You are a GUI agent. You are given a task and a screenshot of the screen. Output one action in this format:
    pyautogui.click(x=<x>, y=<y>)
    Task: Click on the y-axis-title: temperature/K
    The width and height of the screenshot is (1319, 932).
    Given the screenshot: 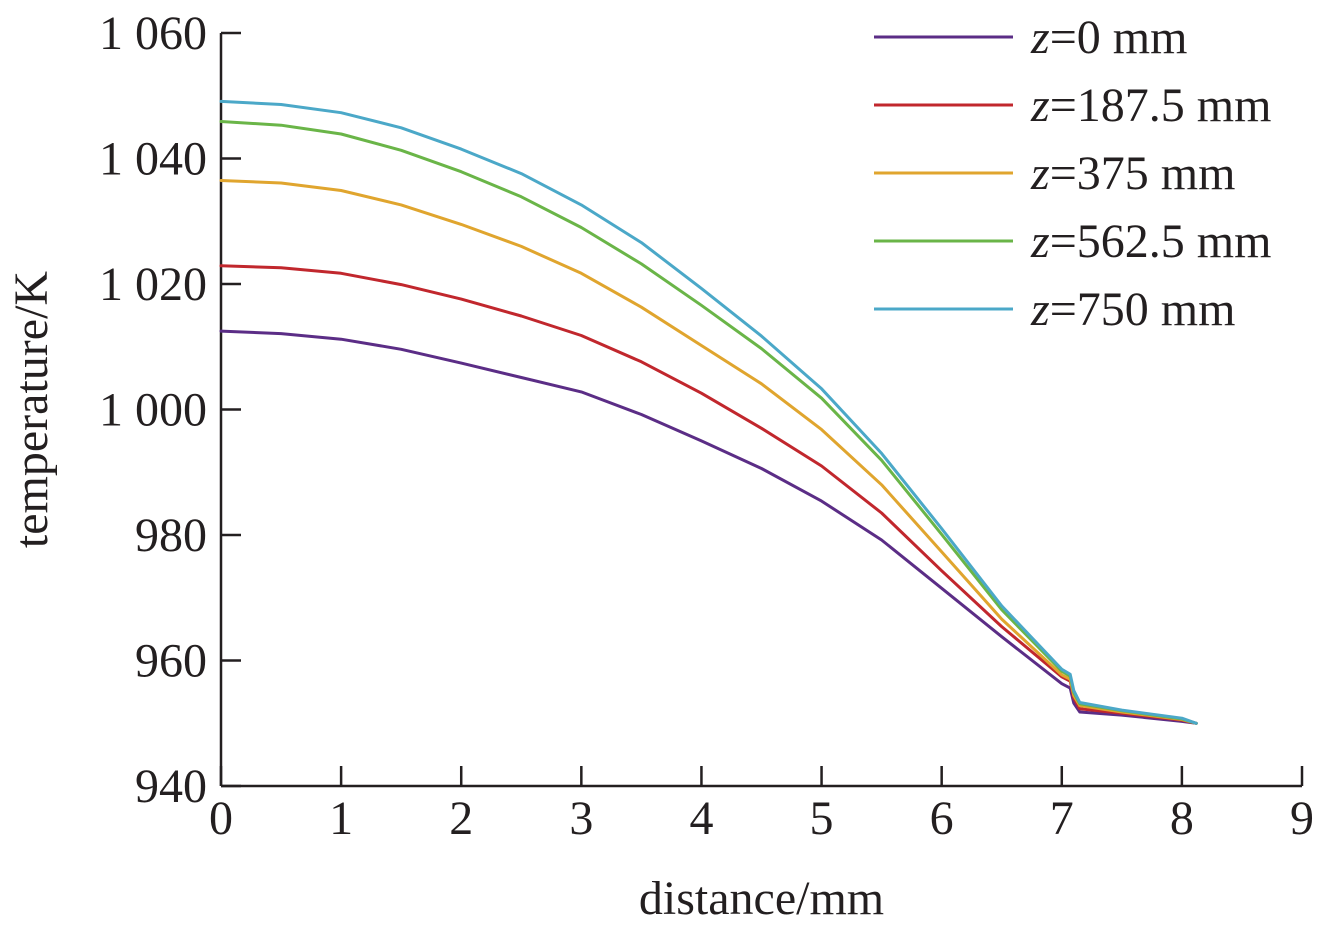 What is the action you would take?
    pyautogui.click(x=31, y=410)
    